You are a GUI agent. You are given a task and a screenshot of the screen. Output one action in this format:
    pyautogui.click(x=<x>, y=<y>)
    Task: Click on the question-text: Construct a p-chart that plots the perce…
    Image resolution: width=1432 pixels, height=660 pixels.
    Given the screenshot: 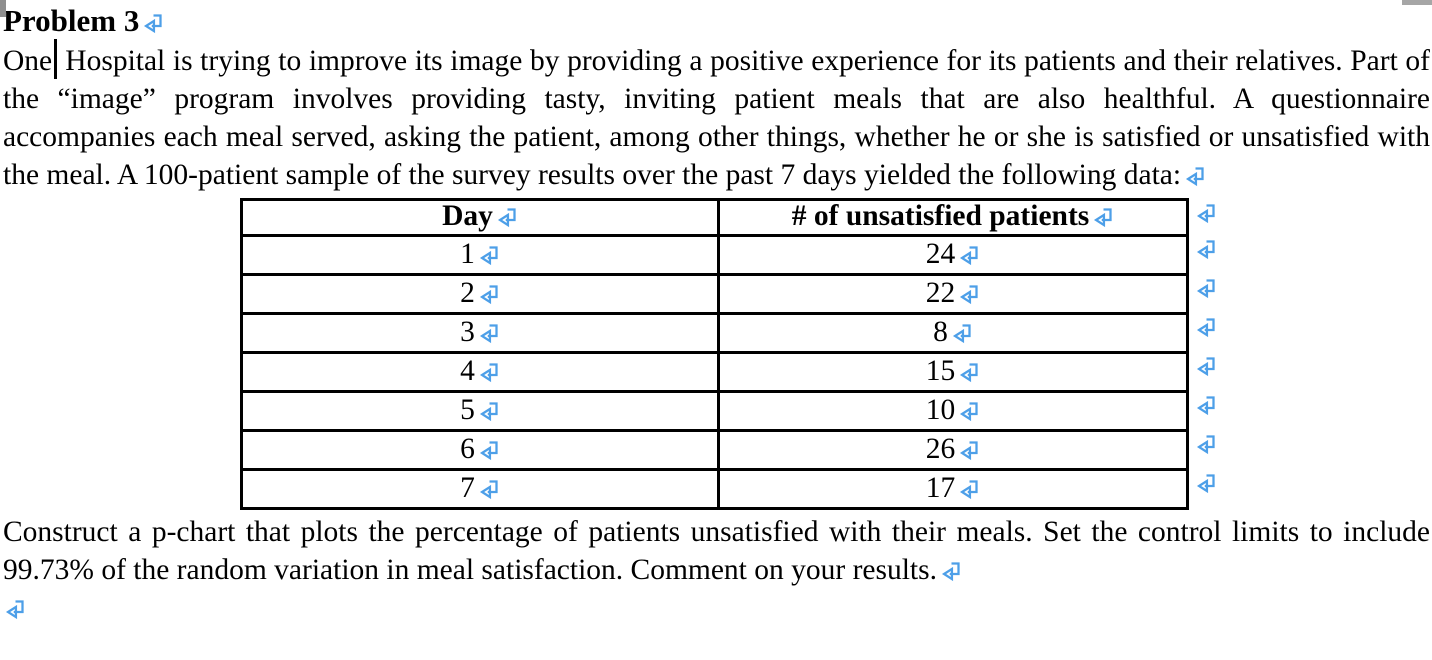 What is the action you would take?
    pyautogui.click(x=716, y=551)
    